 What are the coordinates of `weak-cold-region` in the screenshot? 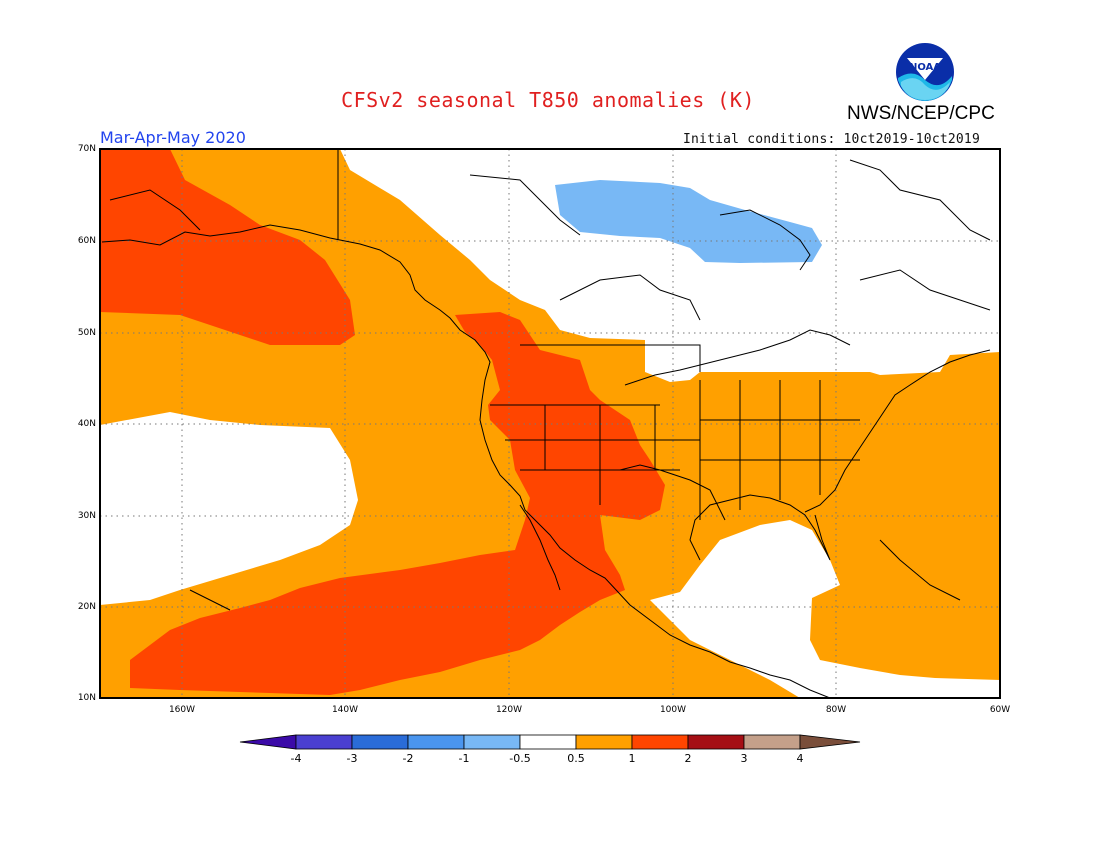 It's located at (688, 221).